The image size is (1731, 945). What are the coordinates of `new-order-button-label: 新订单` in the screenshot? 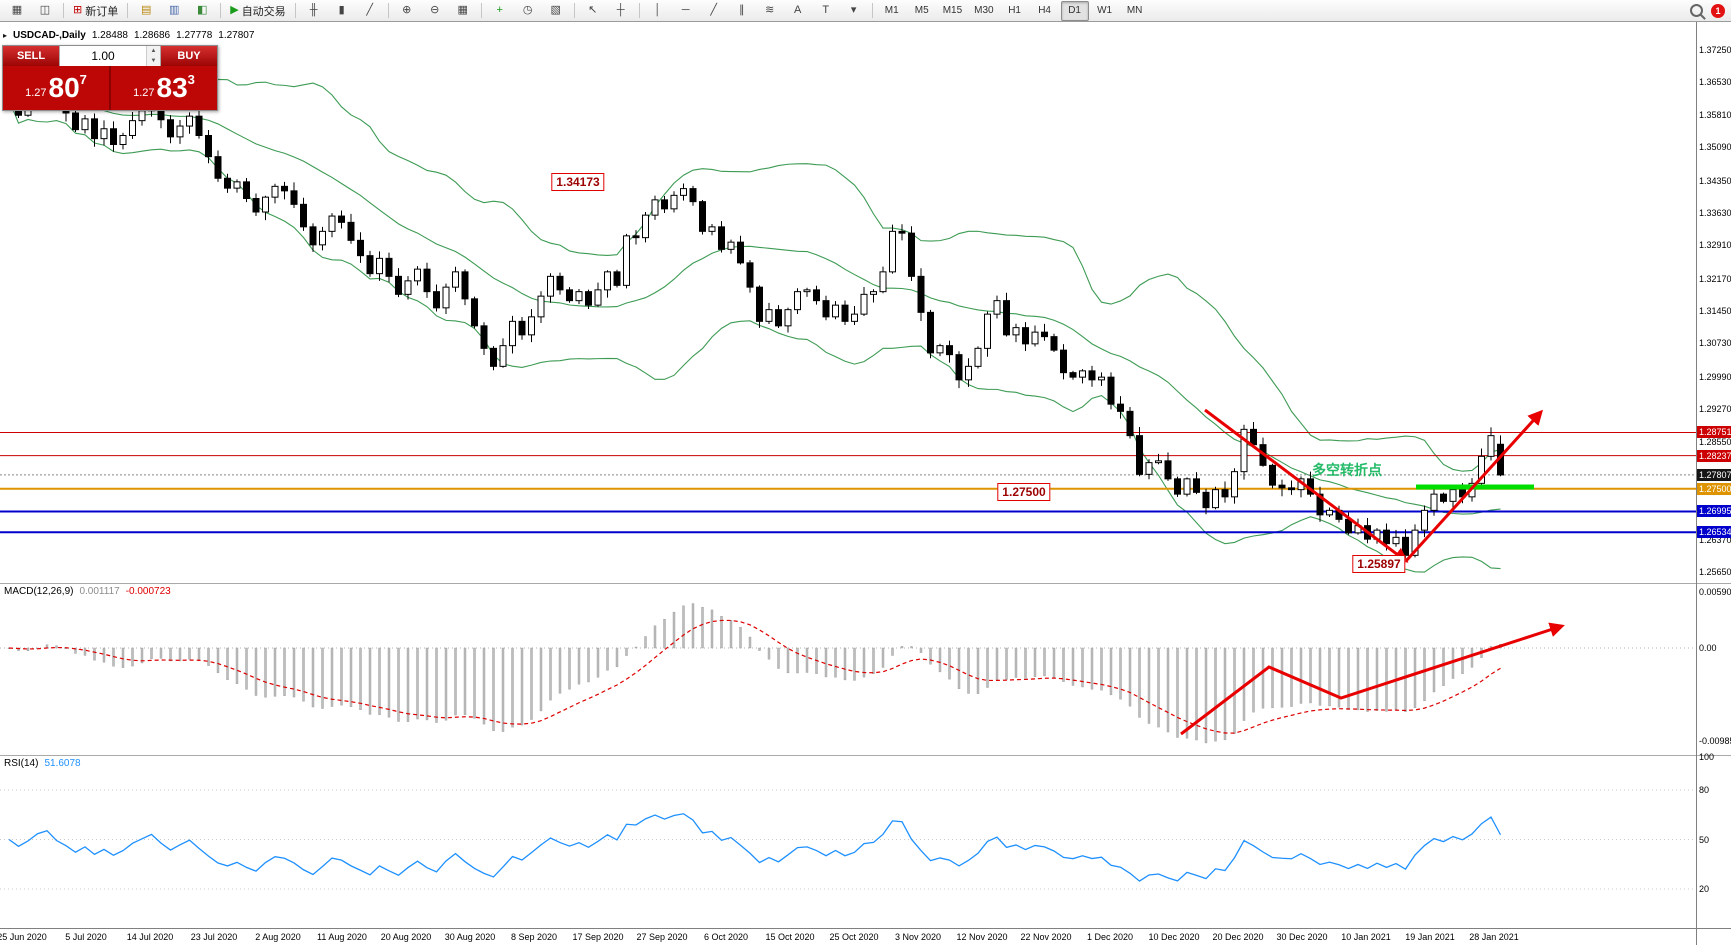 It's located at (102, 11).